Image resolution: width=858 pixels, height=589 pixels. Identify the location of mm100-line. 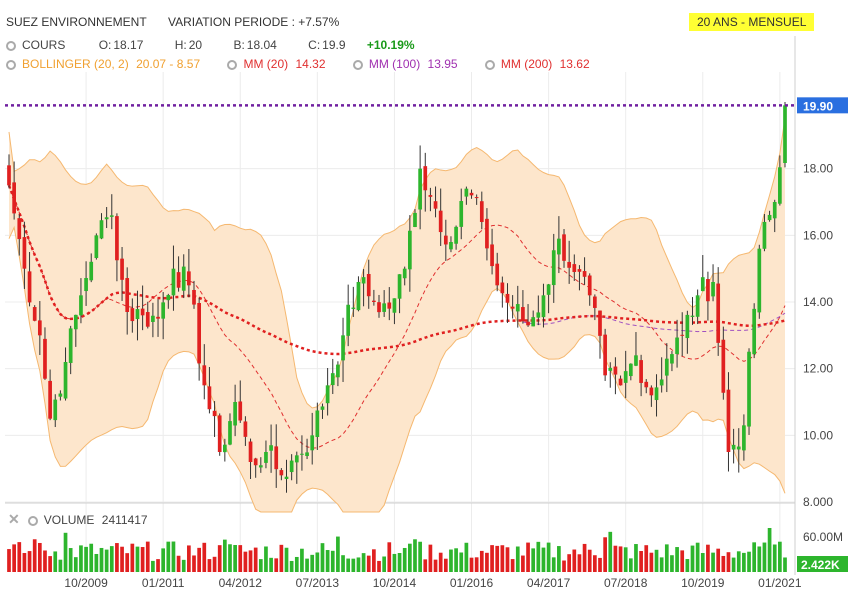
(654, 322).